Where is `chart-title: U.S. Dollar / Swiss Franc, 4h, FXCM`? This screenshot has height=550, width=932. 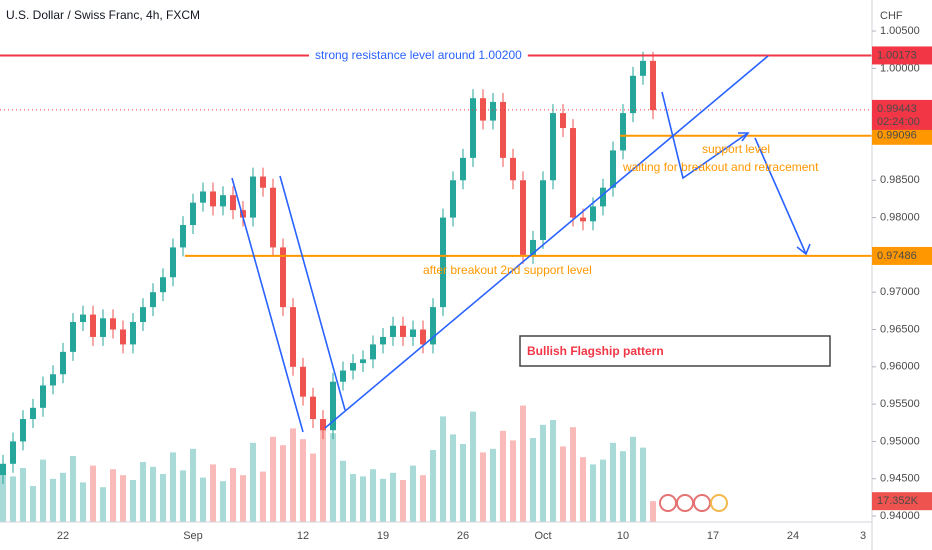
chart-title: U.S. Dollar / Swiss Franc, 4h, FXCM is located at coordinates (103, 15).